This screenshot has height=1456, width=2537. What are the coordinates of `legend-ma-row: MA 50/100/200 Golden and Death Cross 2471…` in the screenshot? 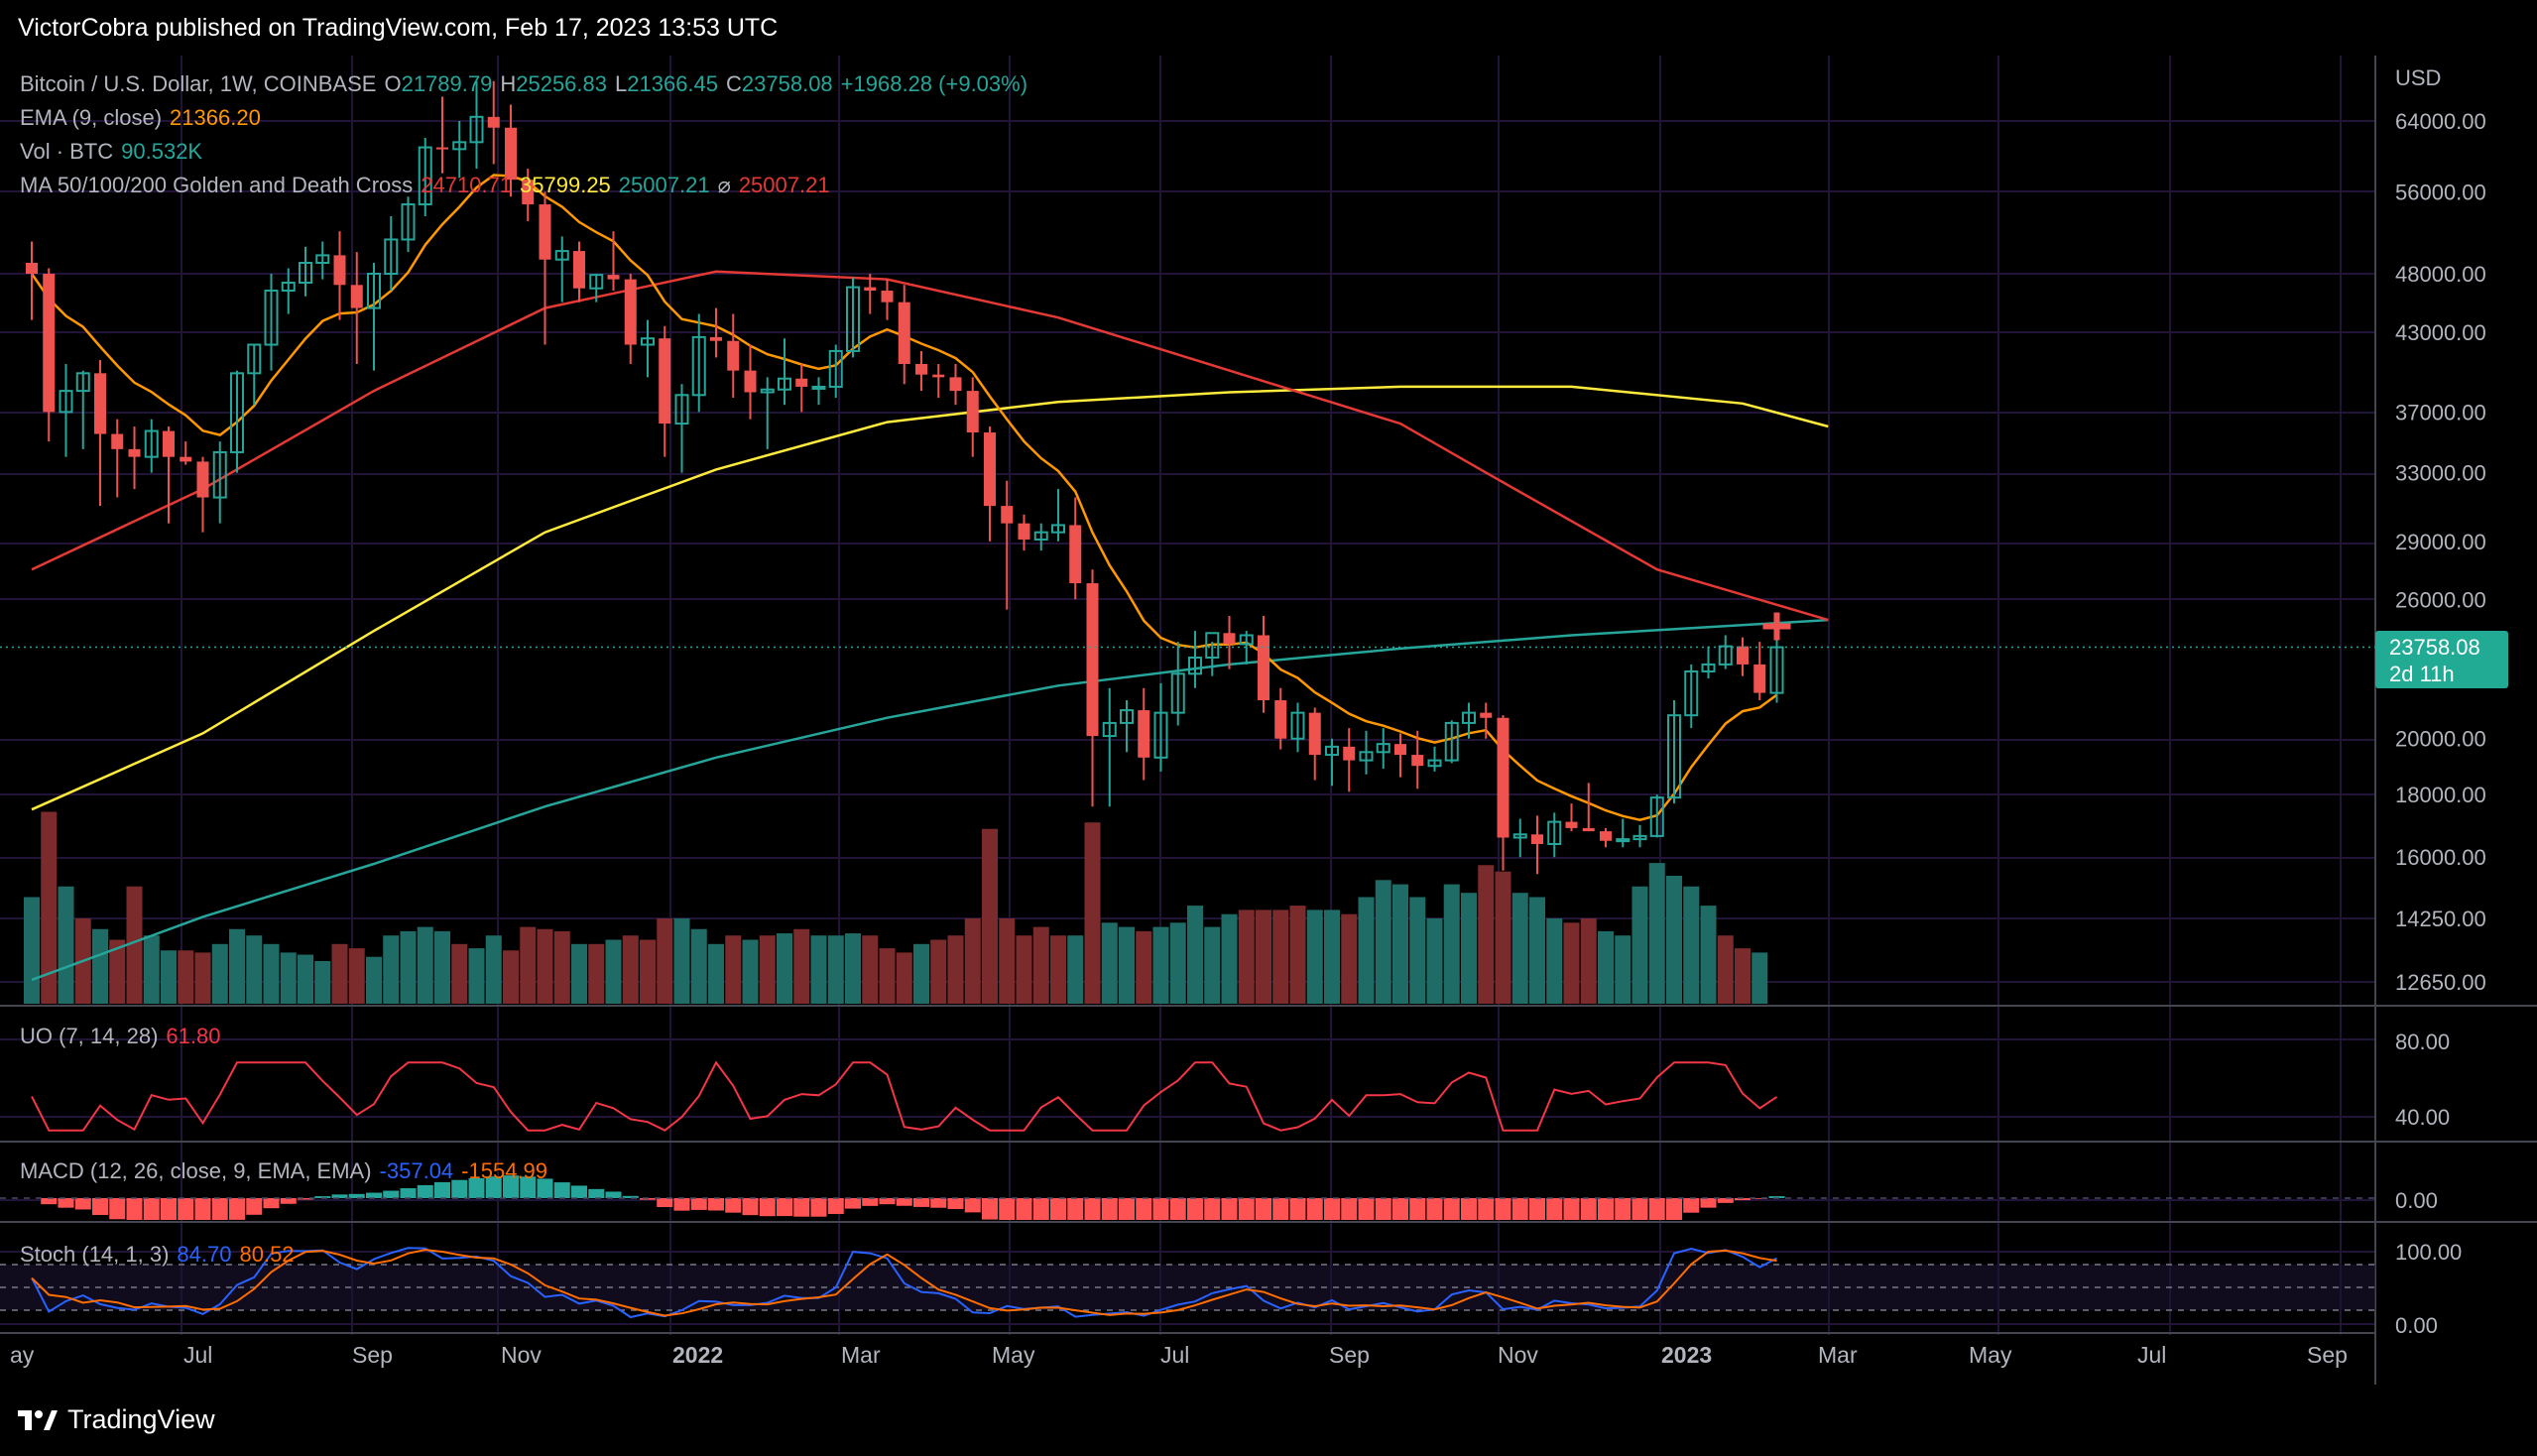 It's located at (429, 185).